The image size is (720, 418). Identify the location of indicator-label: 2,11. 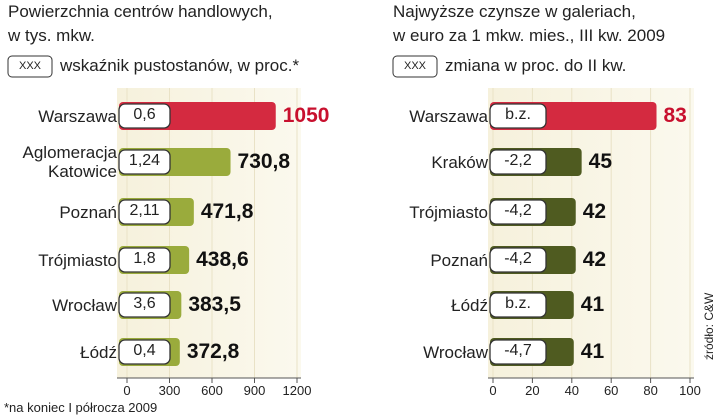
(144, 210).